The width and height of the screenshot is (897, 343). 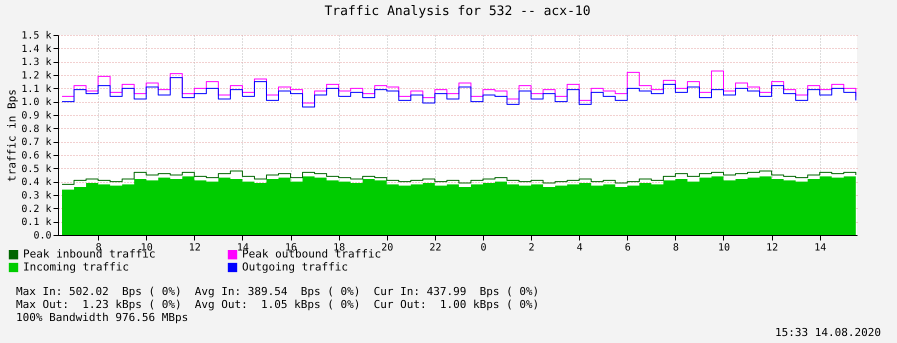 I want to click on x-tick-label: 20, so click(x=387, y=248).